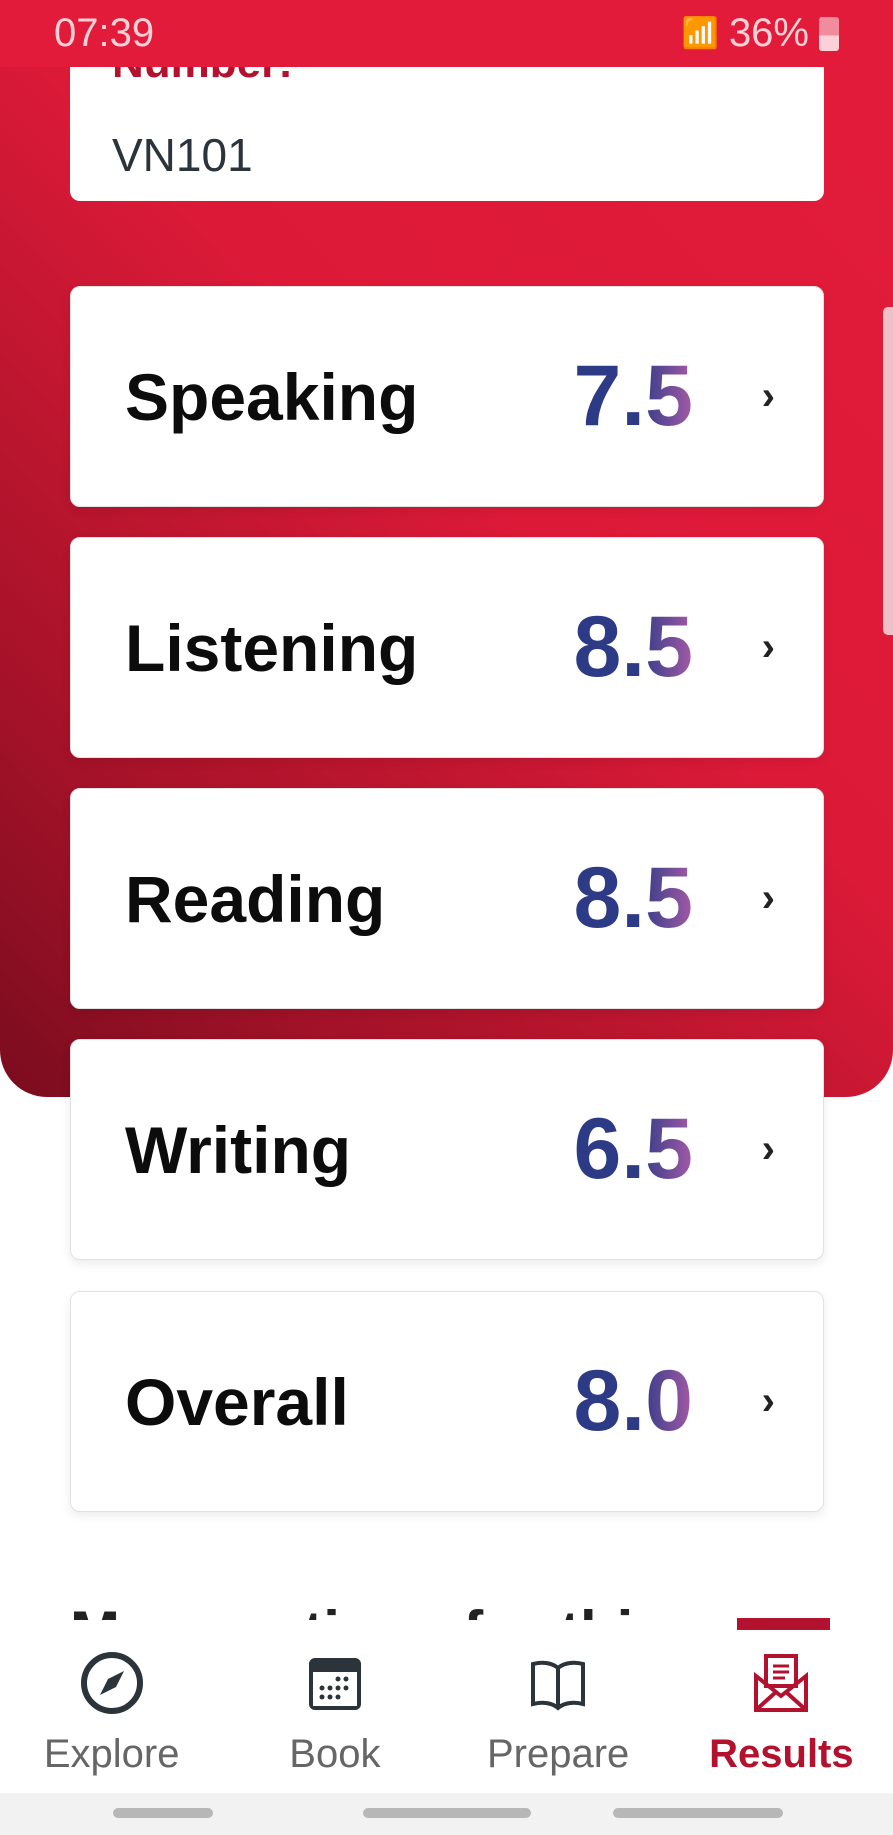  I want to click on back-button, so click(698, 1813).